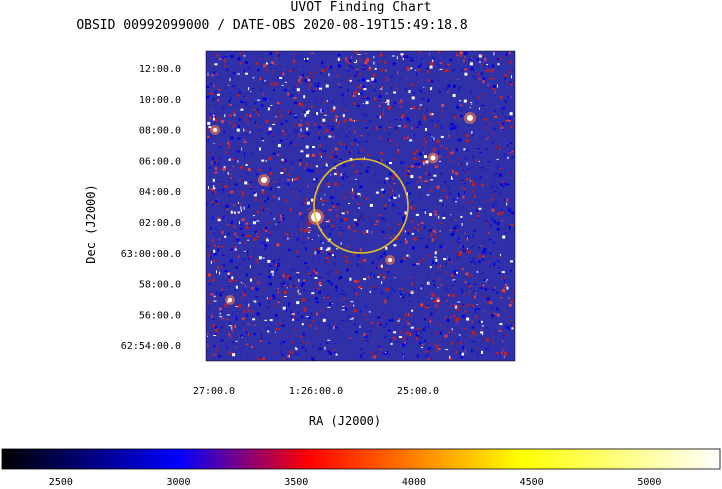 Image resolution: width=722 pixels, height=489 pixels. I want to click on y-tick-label: 12:00.0, so click(160, 69).